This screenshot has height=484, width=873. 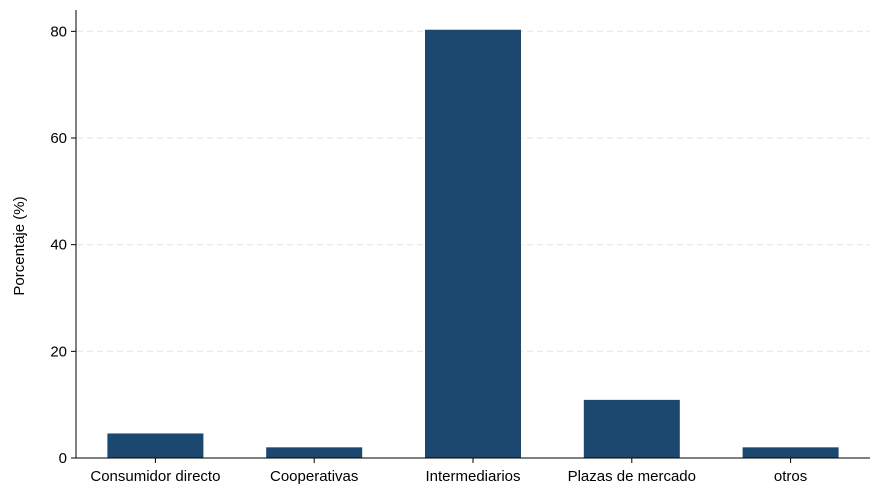 I want to click on y-tick-label: 60, so click(x=58, y=138).